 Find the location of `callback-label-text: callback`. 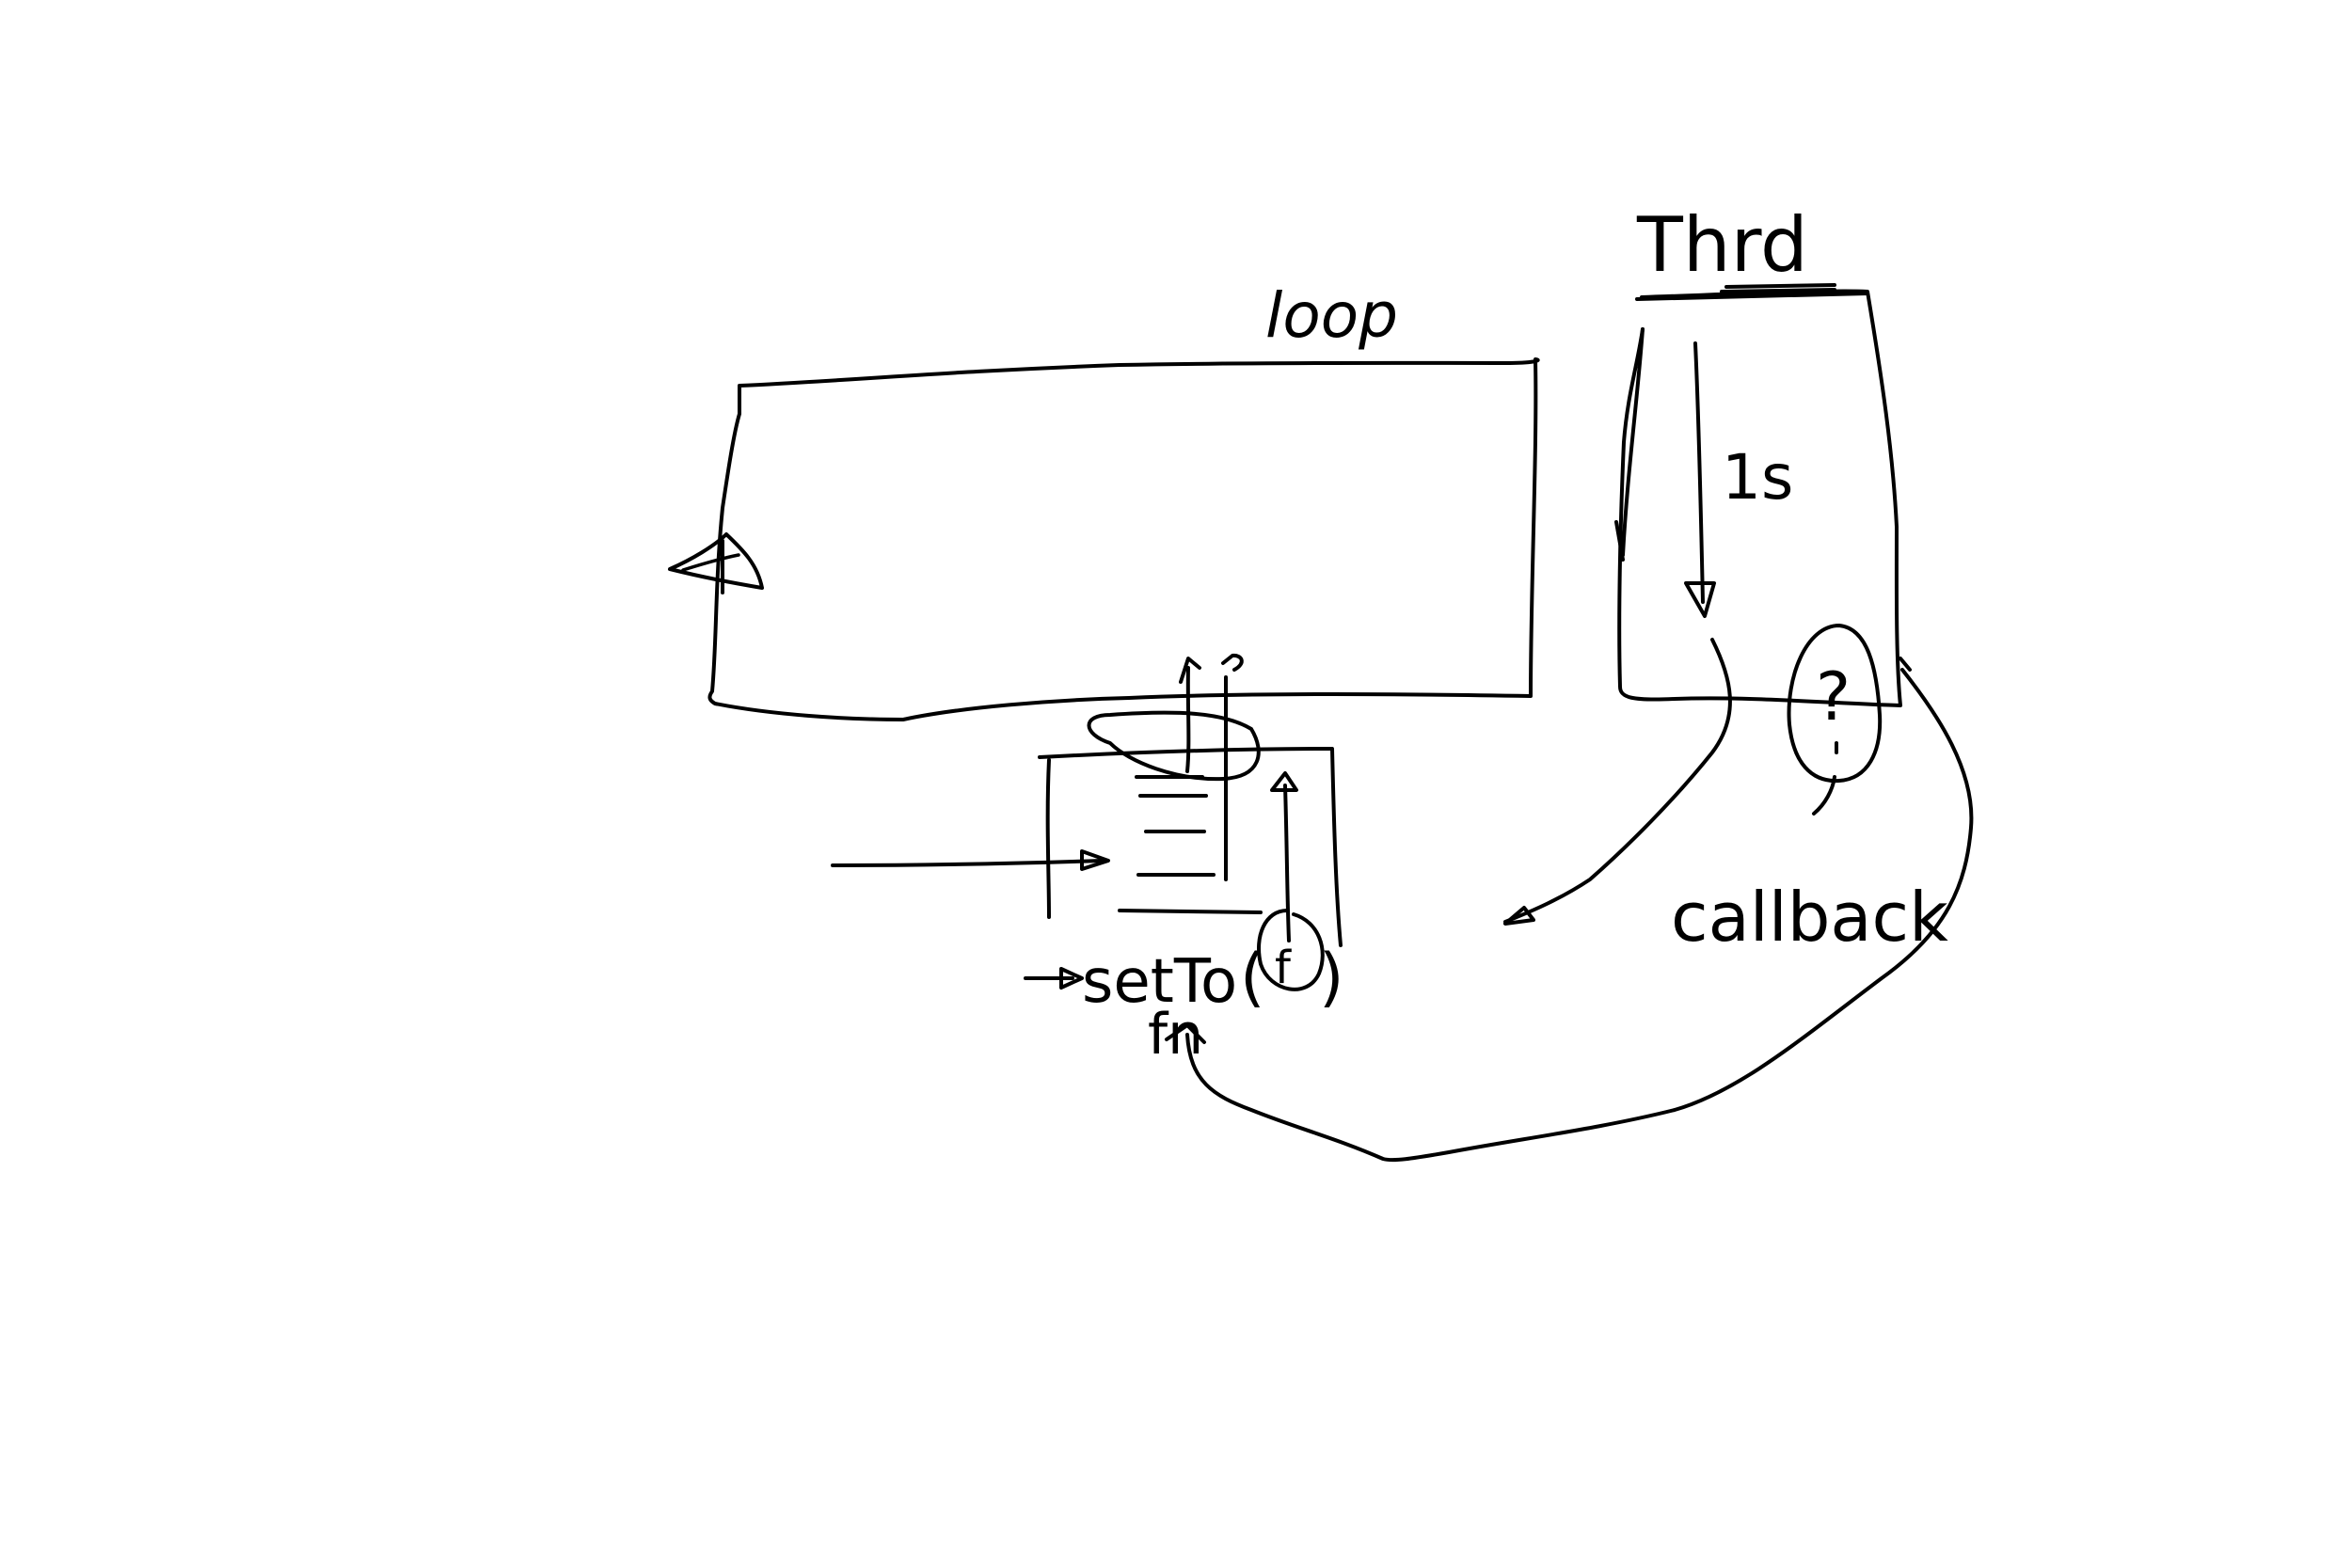

callback-label-text: callback is located at coordinates (1809, 917).